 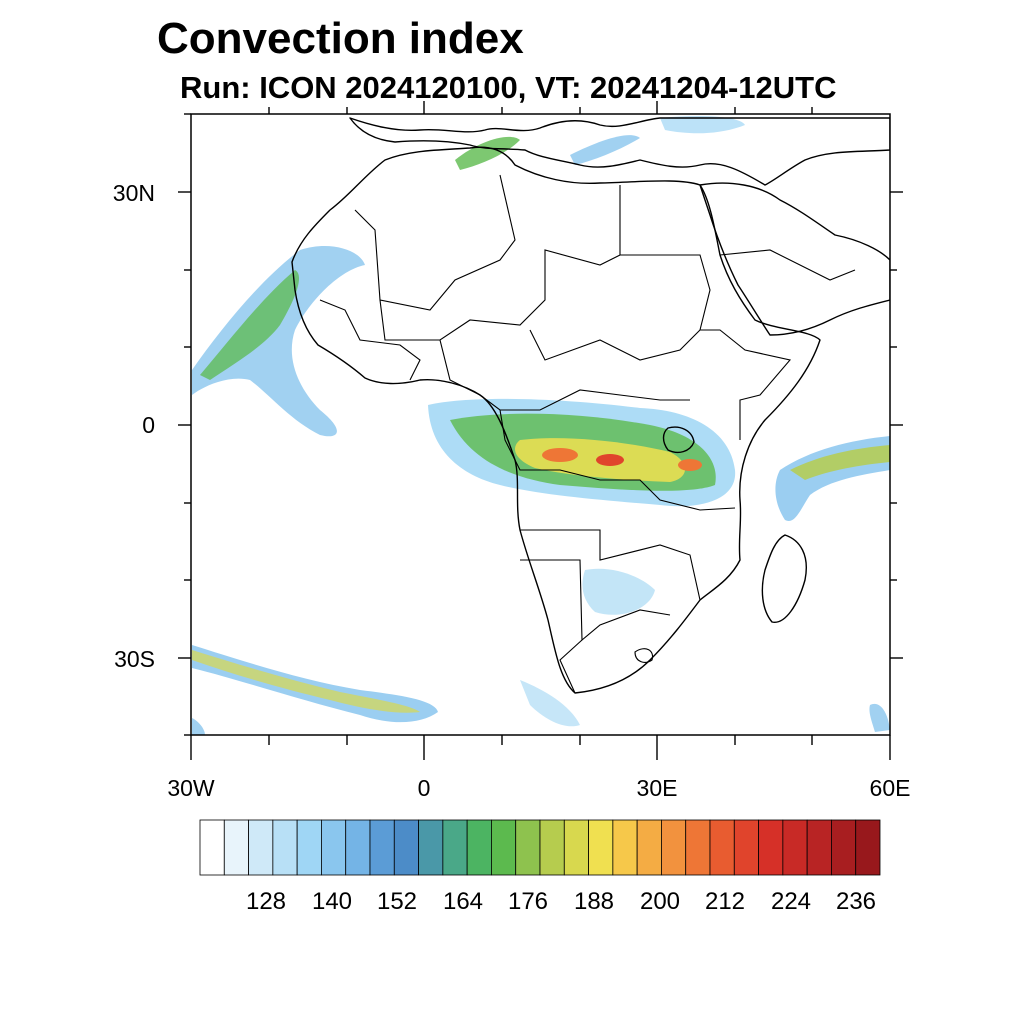 I want to click on convection-area-south-east, so click(x=550, y=703).